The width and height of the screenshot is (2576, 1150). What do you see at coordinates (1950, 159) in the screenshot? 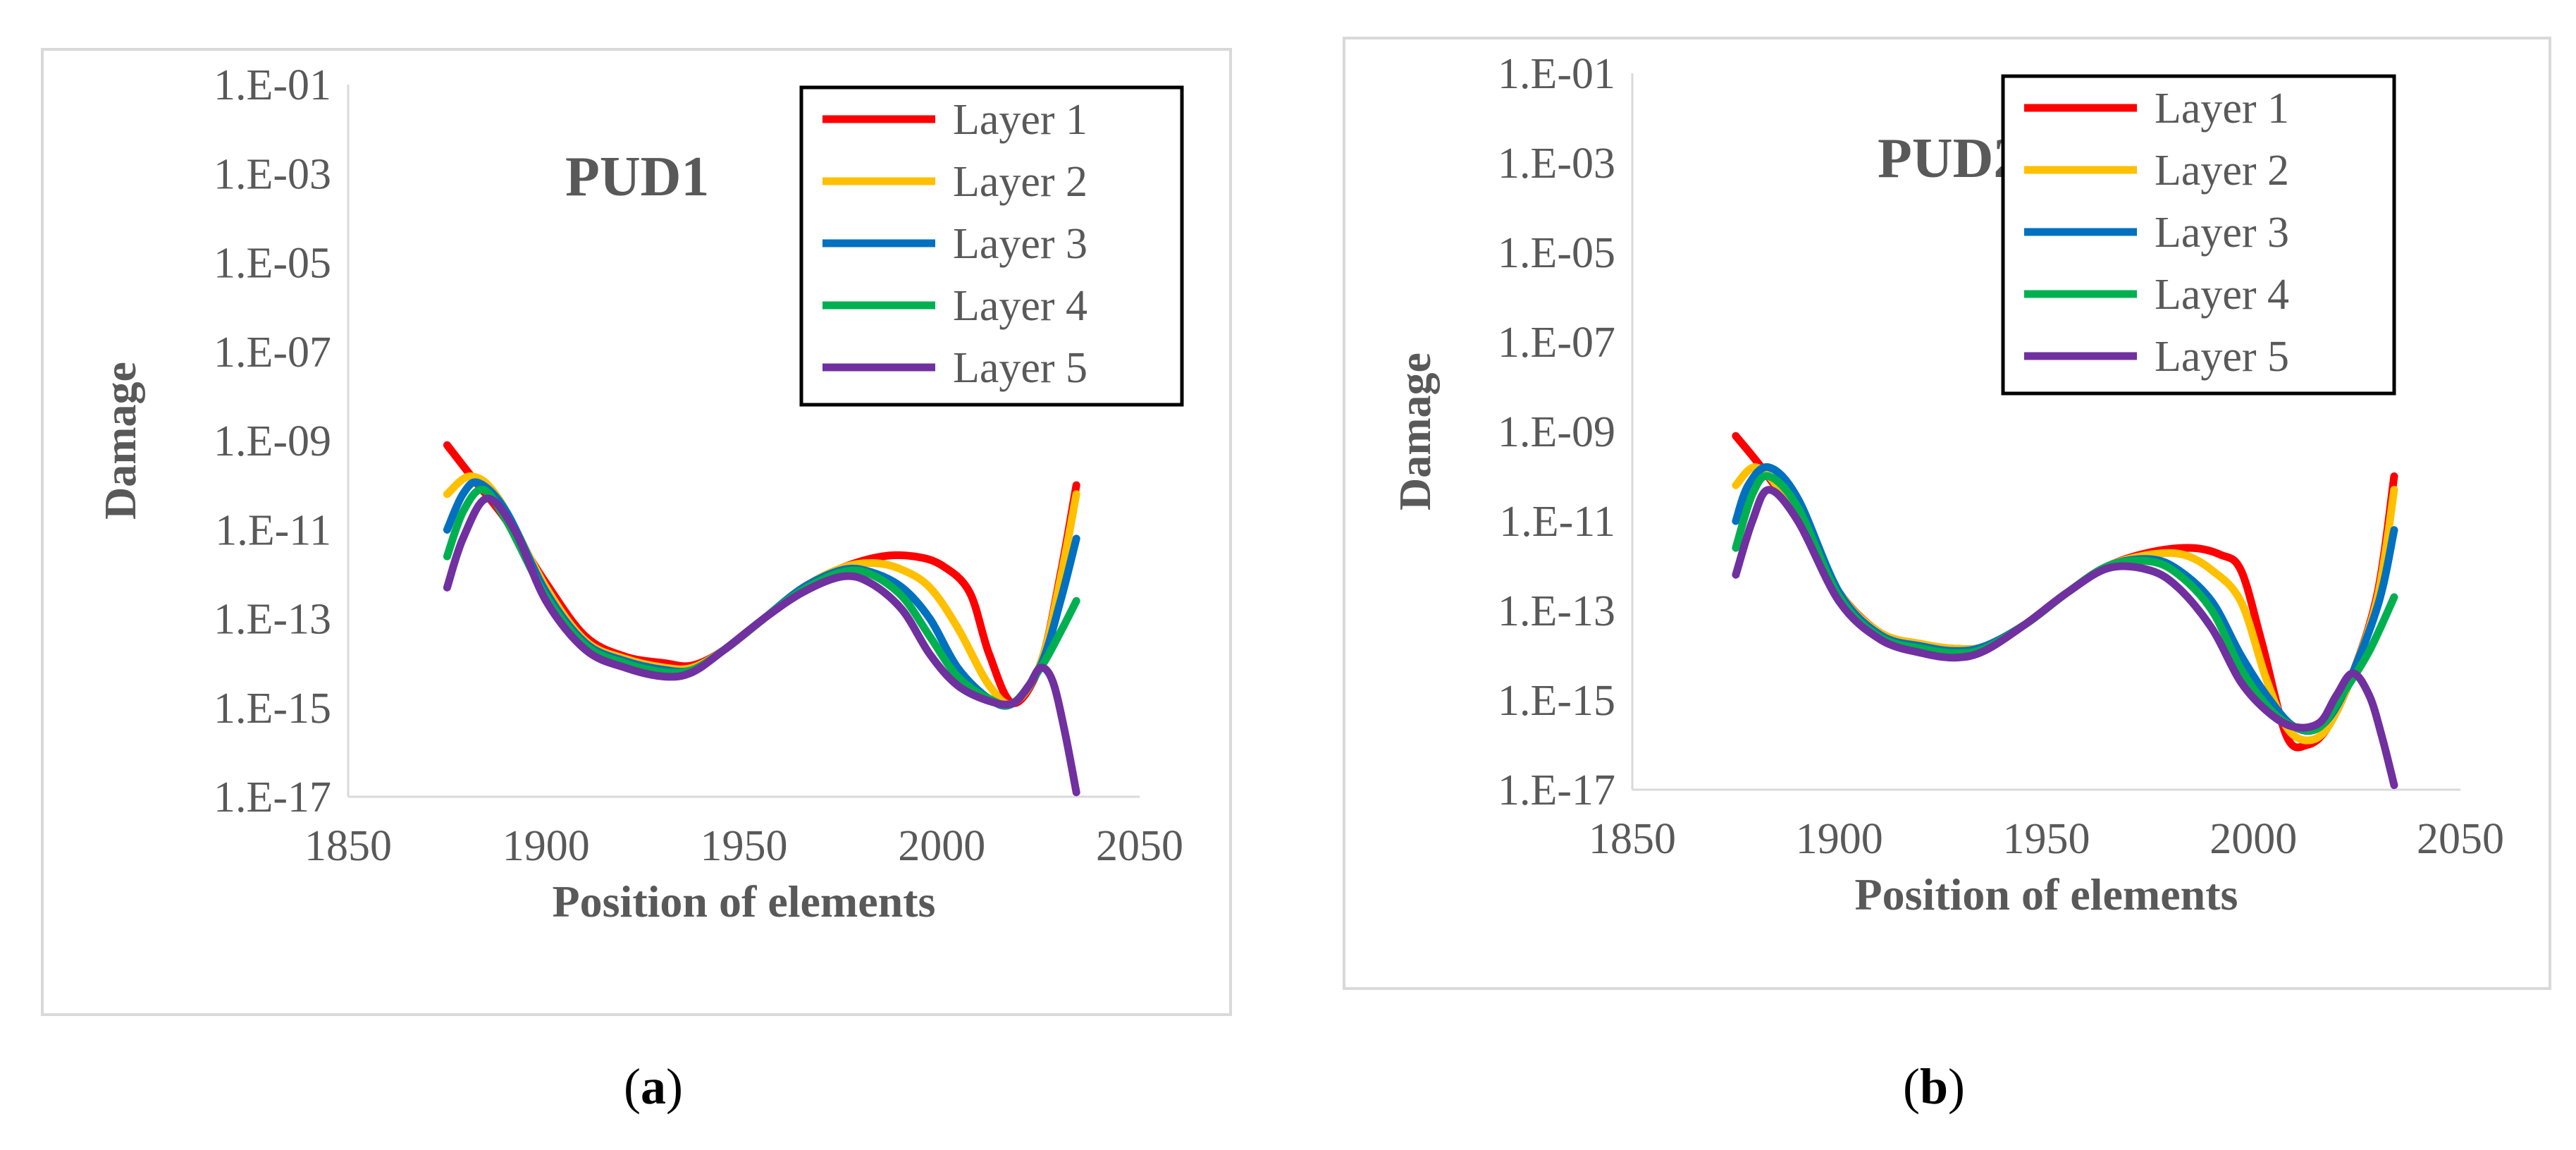
I see `chart-title: PUD2` at bounding box center [1950, 159].